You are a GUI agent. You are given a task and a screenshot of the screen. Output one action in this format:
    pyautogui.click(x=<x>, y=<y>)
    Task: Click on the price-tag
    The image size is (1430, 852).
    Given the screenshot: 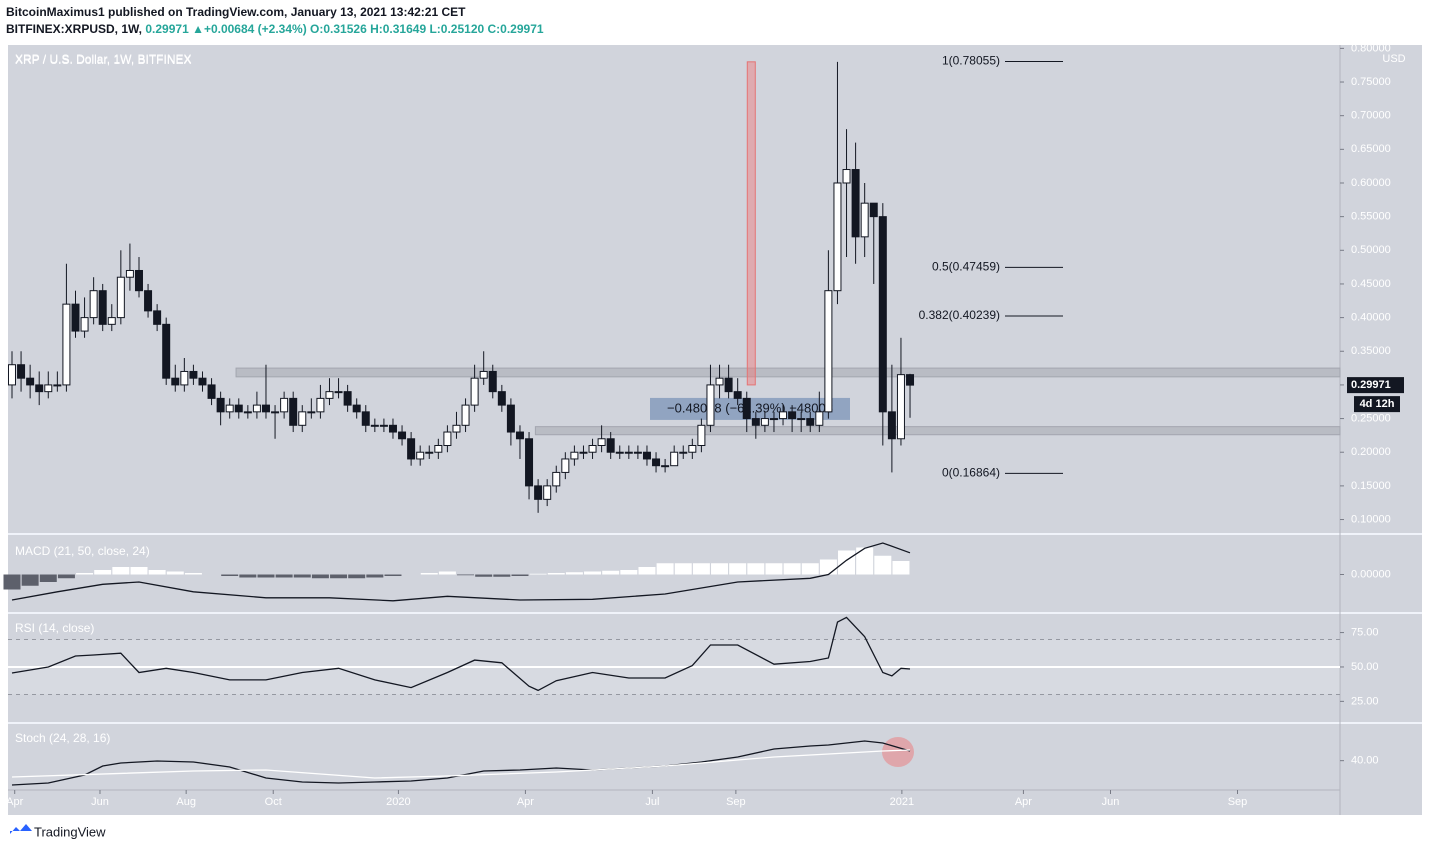 What is the action you would take?
    pyautogui.click(x=1375, y=385)
    